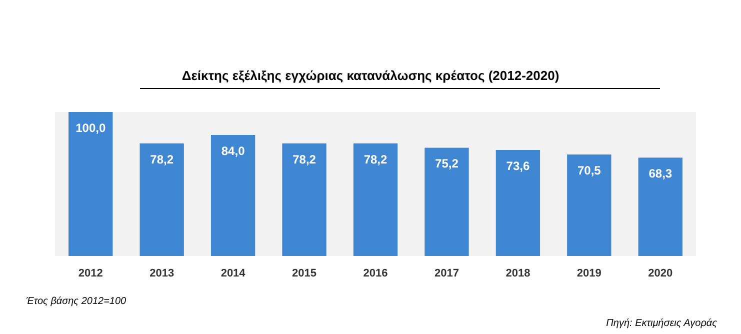 The image size is (741, 334). Describe the element at coordinates (91, 128) in the screenshot. I see `data-label: 100,0` at that location.